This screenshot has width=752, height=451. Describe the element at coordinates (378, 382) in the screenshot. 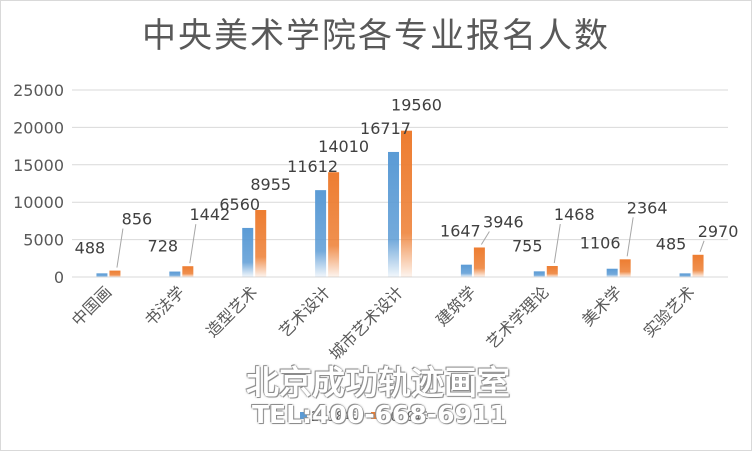

I see `watermark-studio-name: 北京成功轨迹画室` at that location.